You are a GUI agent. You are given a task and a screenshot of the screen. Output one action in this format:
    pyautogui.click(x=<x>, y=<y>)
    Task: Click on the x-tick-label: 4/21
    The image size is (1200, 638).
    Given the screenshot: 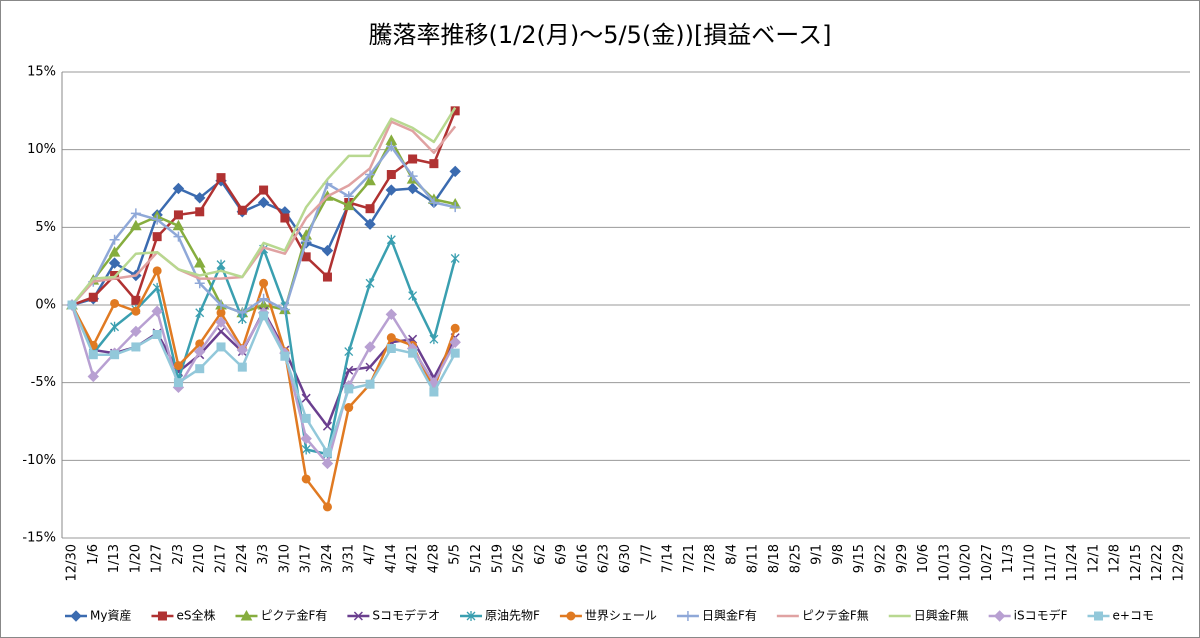 What is the action you would take?
    pyautogui.click(x=412, y=558)
    